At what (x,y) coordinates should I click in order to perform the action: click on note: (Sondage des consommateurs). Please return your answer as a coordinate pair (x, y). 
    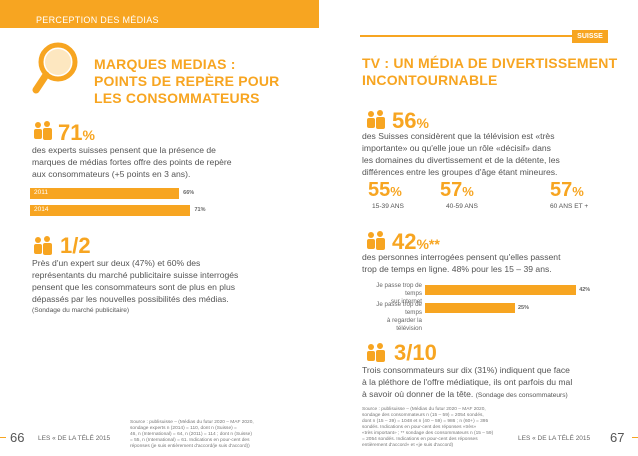
    Looking at the image, I should click on (521, 395).